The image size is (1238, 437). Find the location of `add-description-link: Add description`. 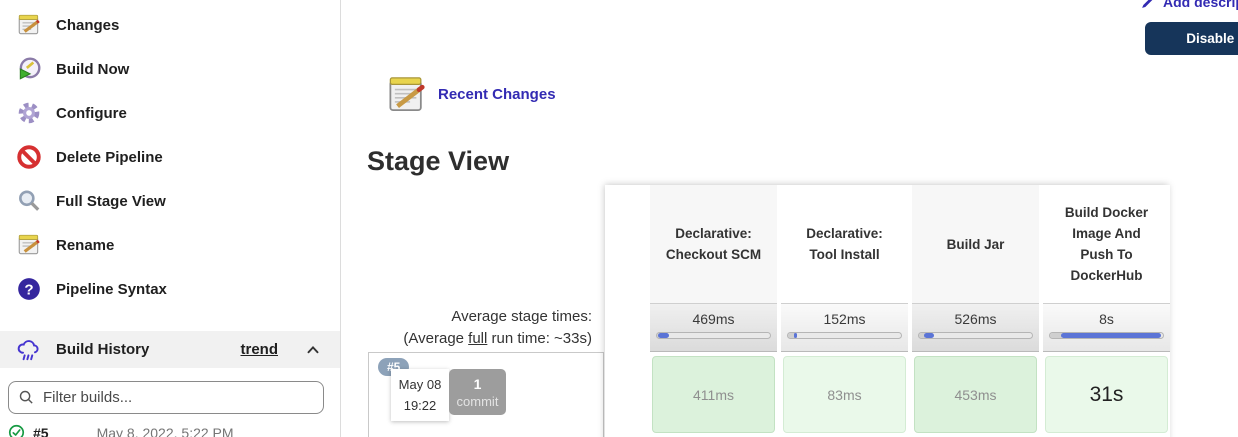

add-description-link: Add description is located at coordinates (1189, 5).